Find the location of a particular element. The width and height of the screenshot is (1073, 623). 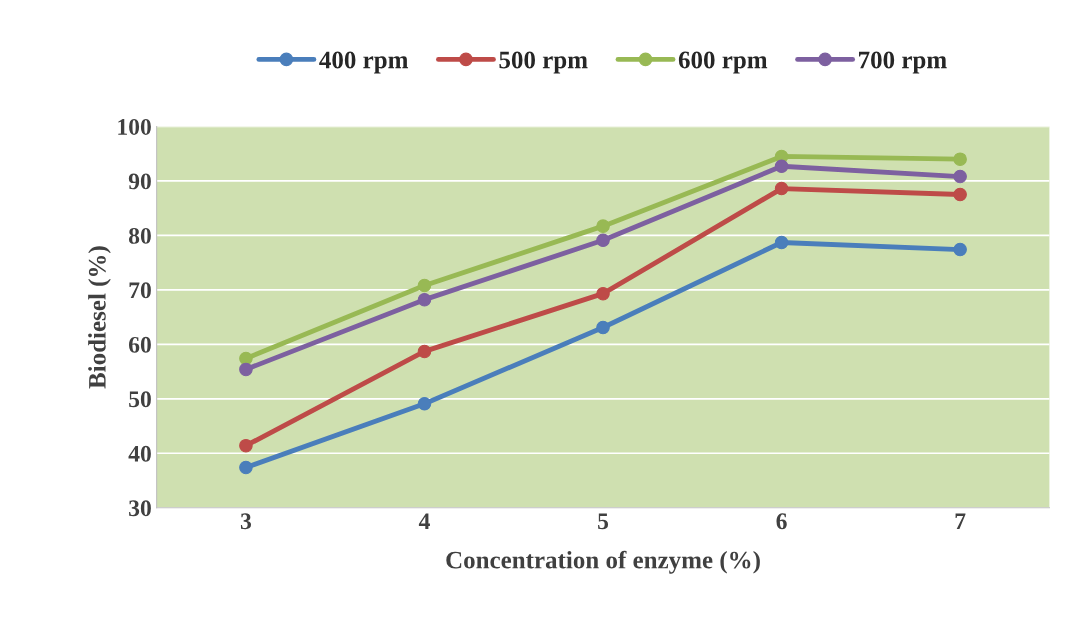

y-tick-label: 70 is located at coordinates (140, 290).